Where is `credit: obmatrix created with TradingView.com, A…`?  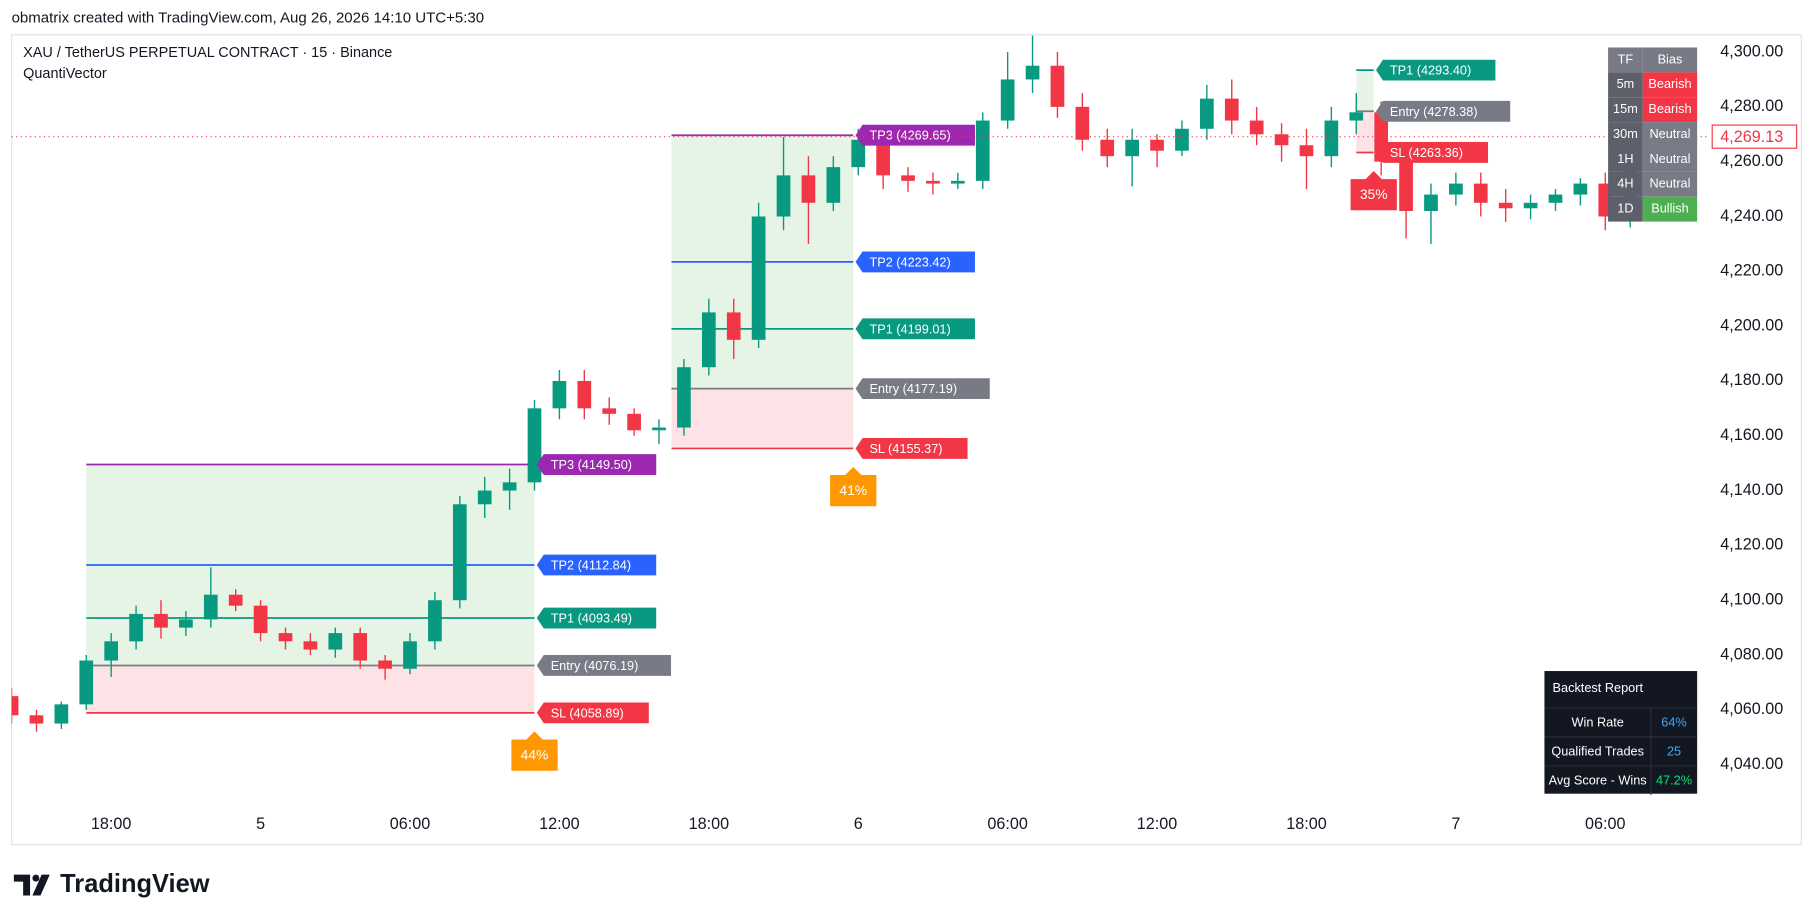 credit: obmatrix created with TradingView.com, A… is located at coordinates (248, 18).